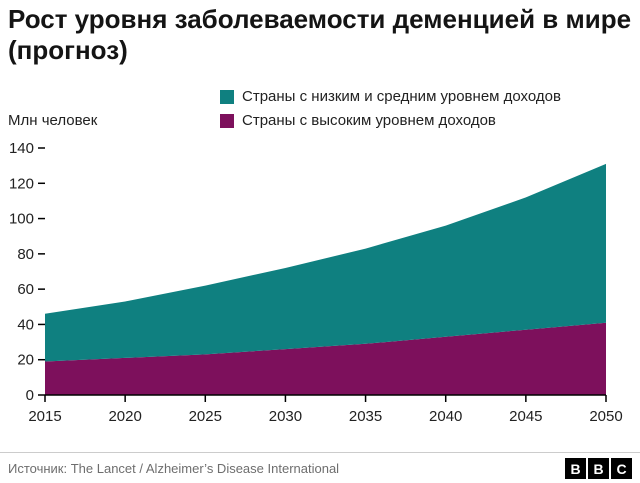 The width and height of the screenshot is (640, 483). What do you see at coordinates (21, 183) in the screenshot?
I see `svg-text: 120` at bounding box center [21, 183].